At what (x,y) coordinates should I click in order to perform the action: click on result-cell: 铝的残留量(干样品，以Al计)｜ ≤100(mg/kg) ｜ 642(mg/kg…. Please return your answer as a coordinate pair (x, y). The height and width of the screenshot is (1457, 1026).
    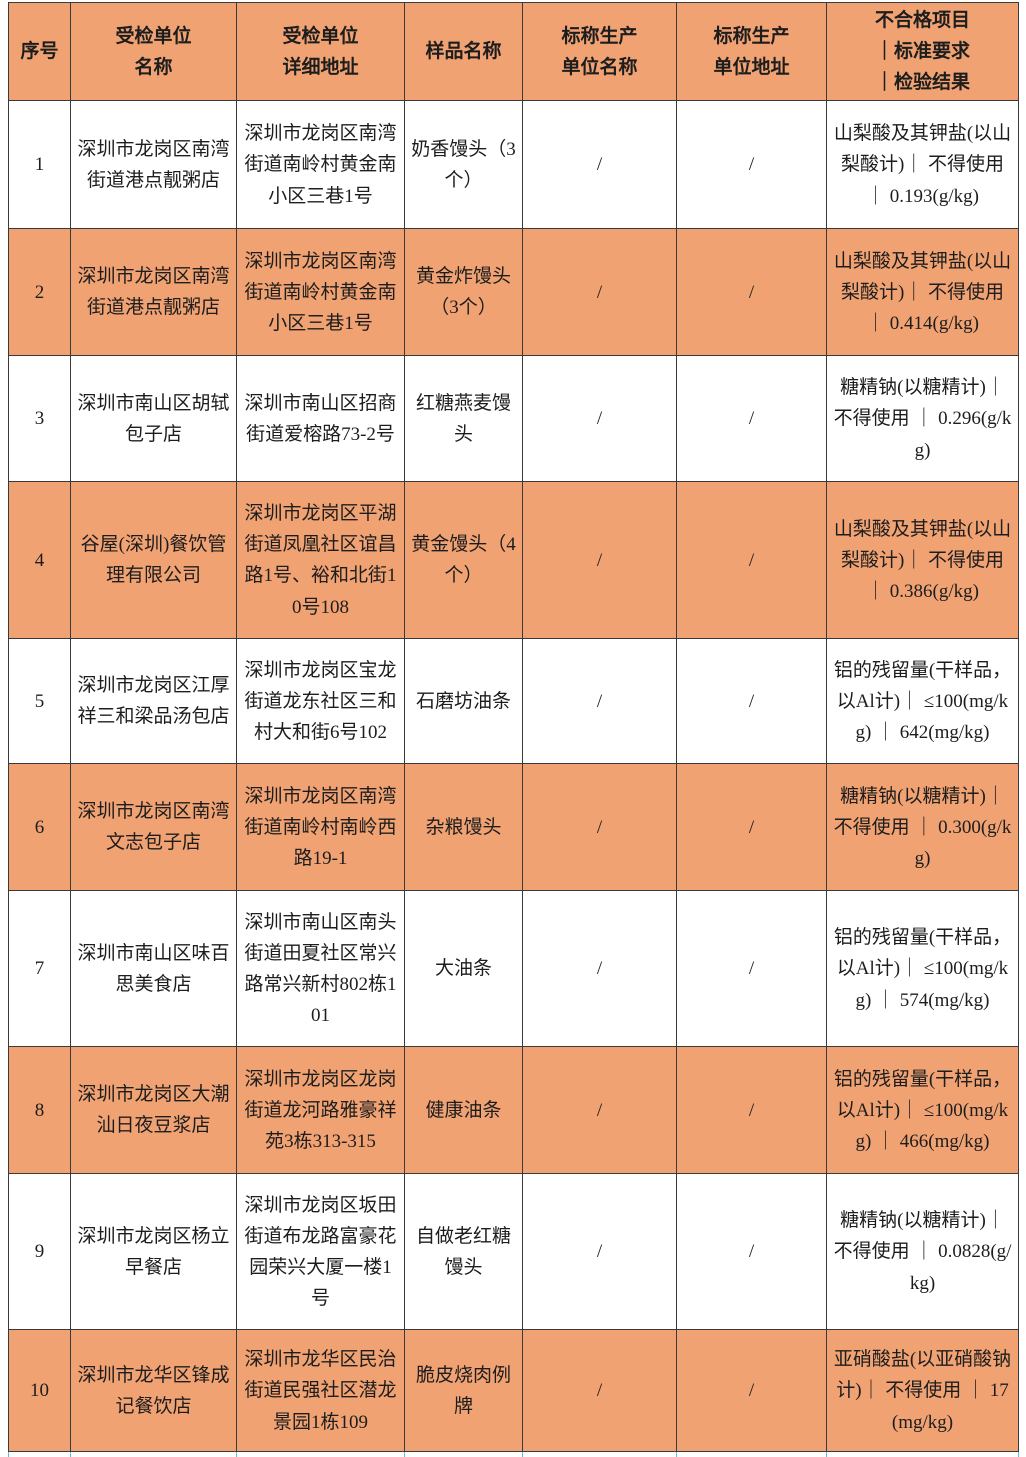
    Looking at the image, I should click on (922, 701).